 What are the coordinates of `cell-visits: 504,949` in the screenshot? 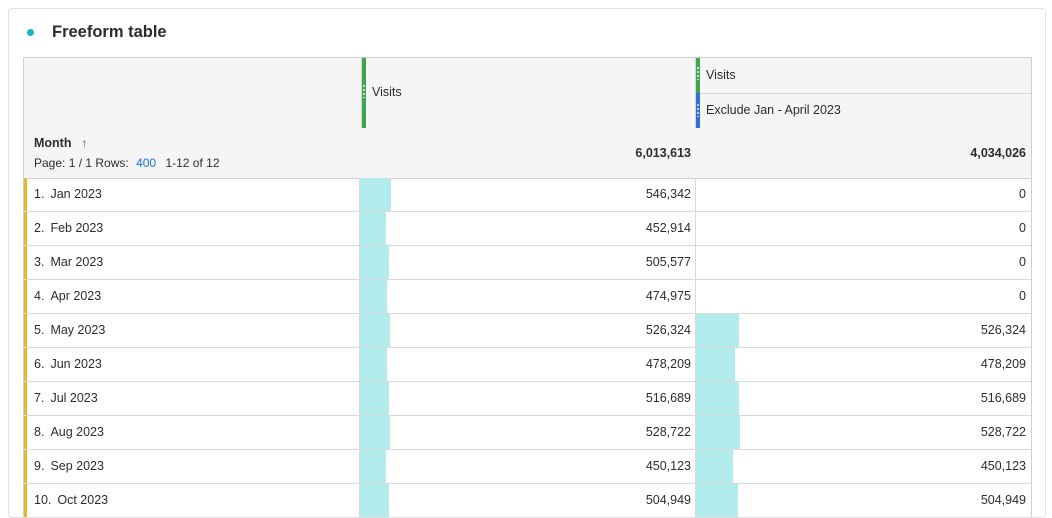 It's located at (527, 500).